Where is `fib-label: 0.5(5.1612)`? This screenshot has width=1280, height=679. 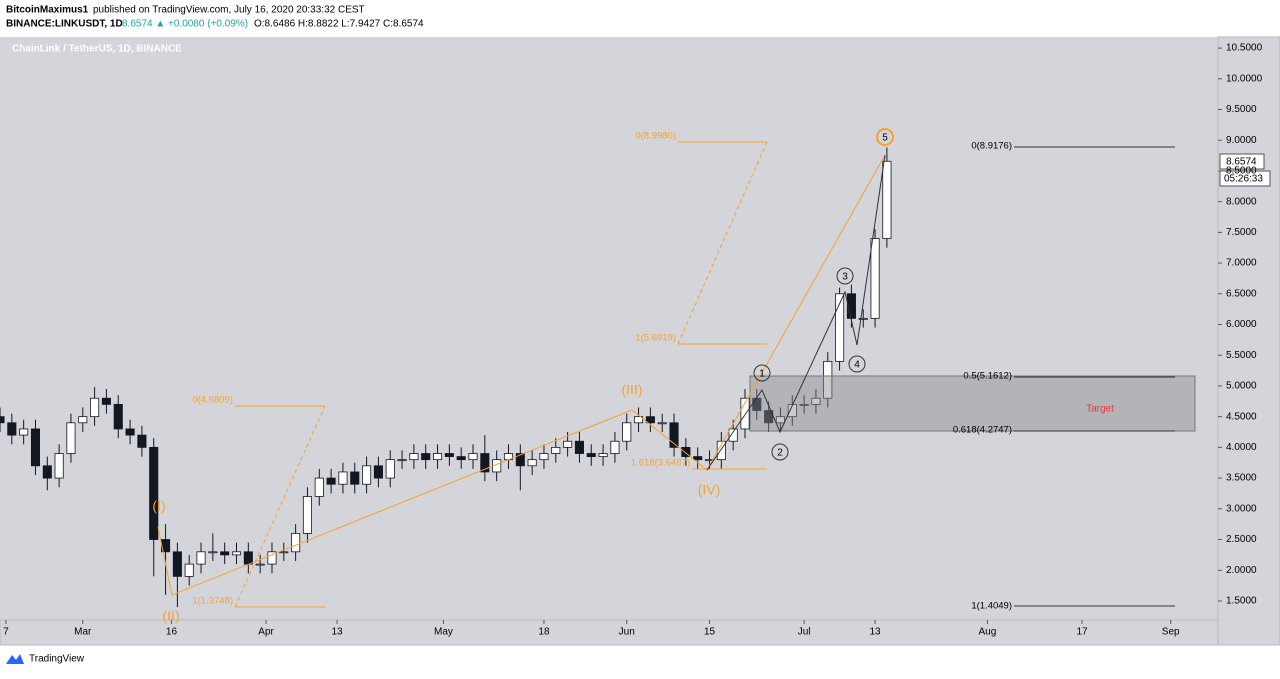
fib-label: 0.5(5.1612) is located at coordinates (987, 376).